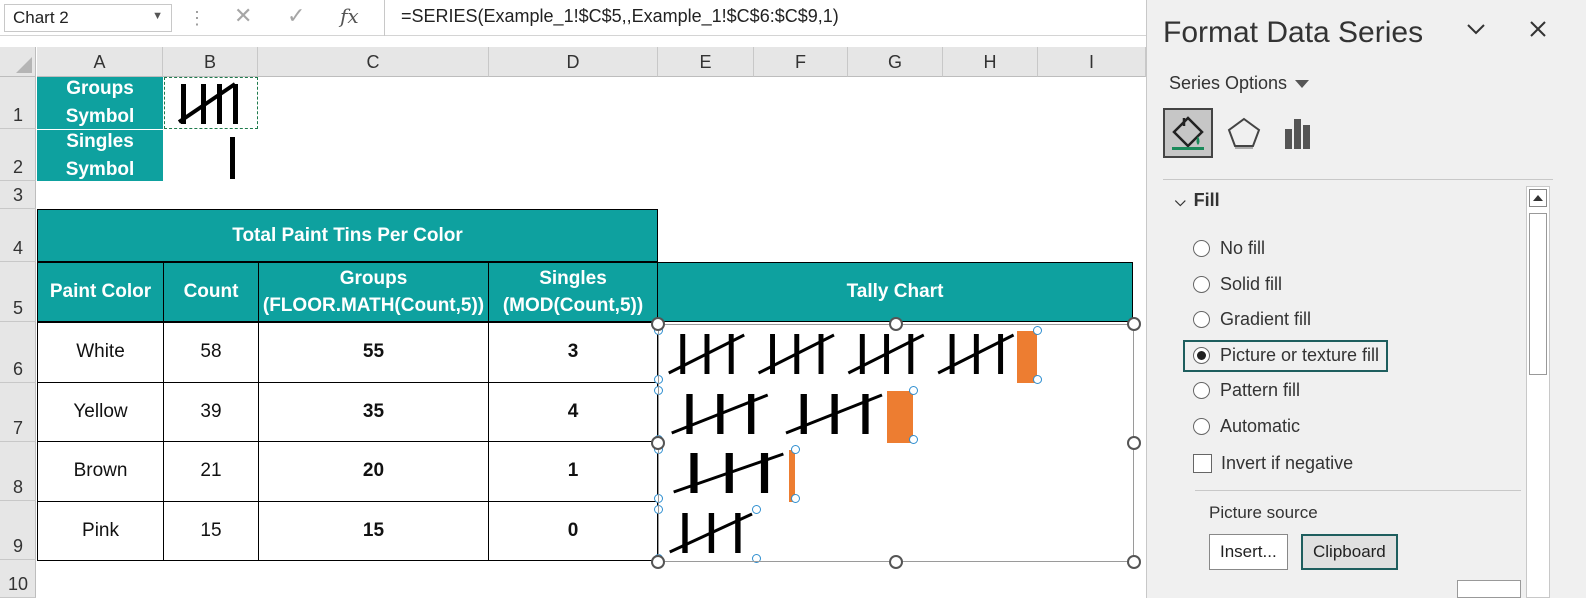 The width and height of the screenshot is (1586, 598). Describe the element at coordinates (211, 103) in the screenshot. I see `copied-cell-marquee` at that location.